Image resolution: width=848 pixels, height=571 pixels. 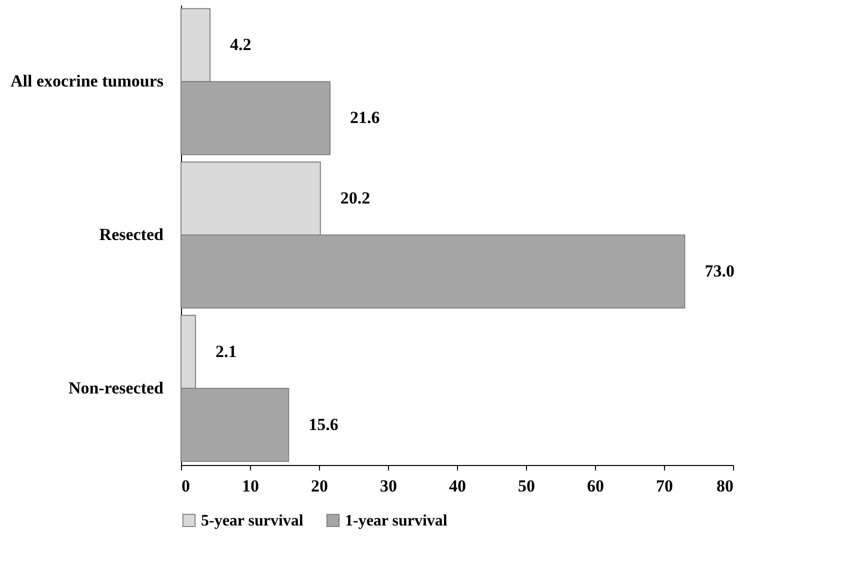 What do you see at coordinates (250, 486) in the screenshot?
I see `x-tick-label: 10` at bounding box center [250, 486].